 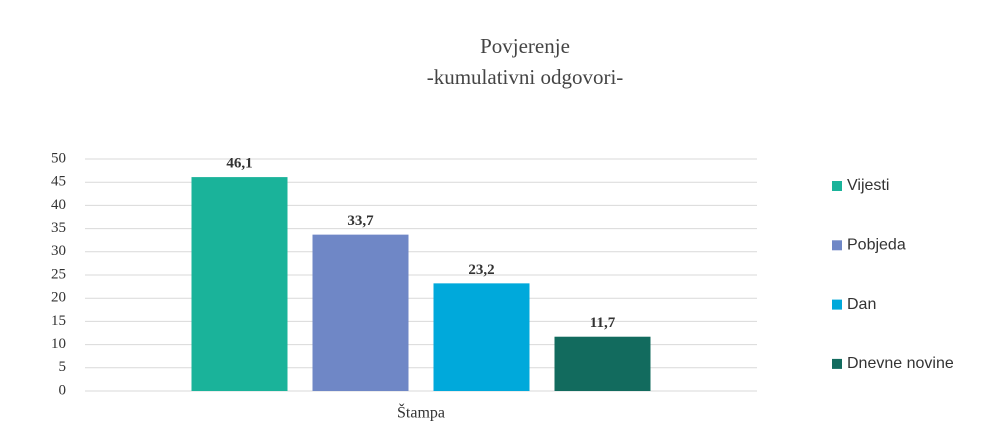 What do you see at coordinates (58, 321) in the screenshot?
I see `y-tick-label: 15` at bounding box center [58, 321].